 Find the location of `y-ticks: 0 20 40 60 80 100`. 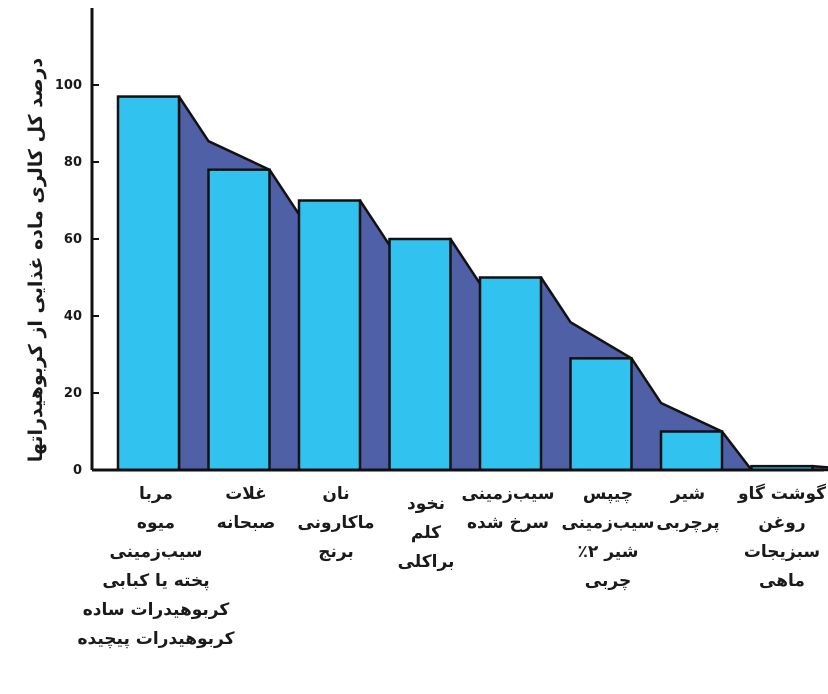

y-ticks: 0 20 40 60 80 100 is located at coordinates (77, 278).